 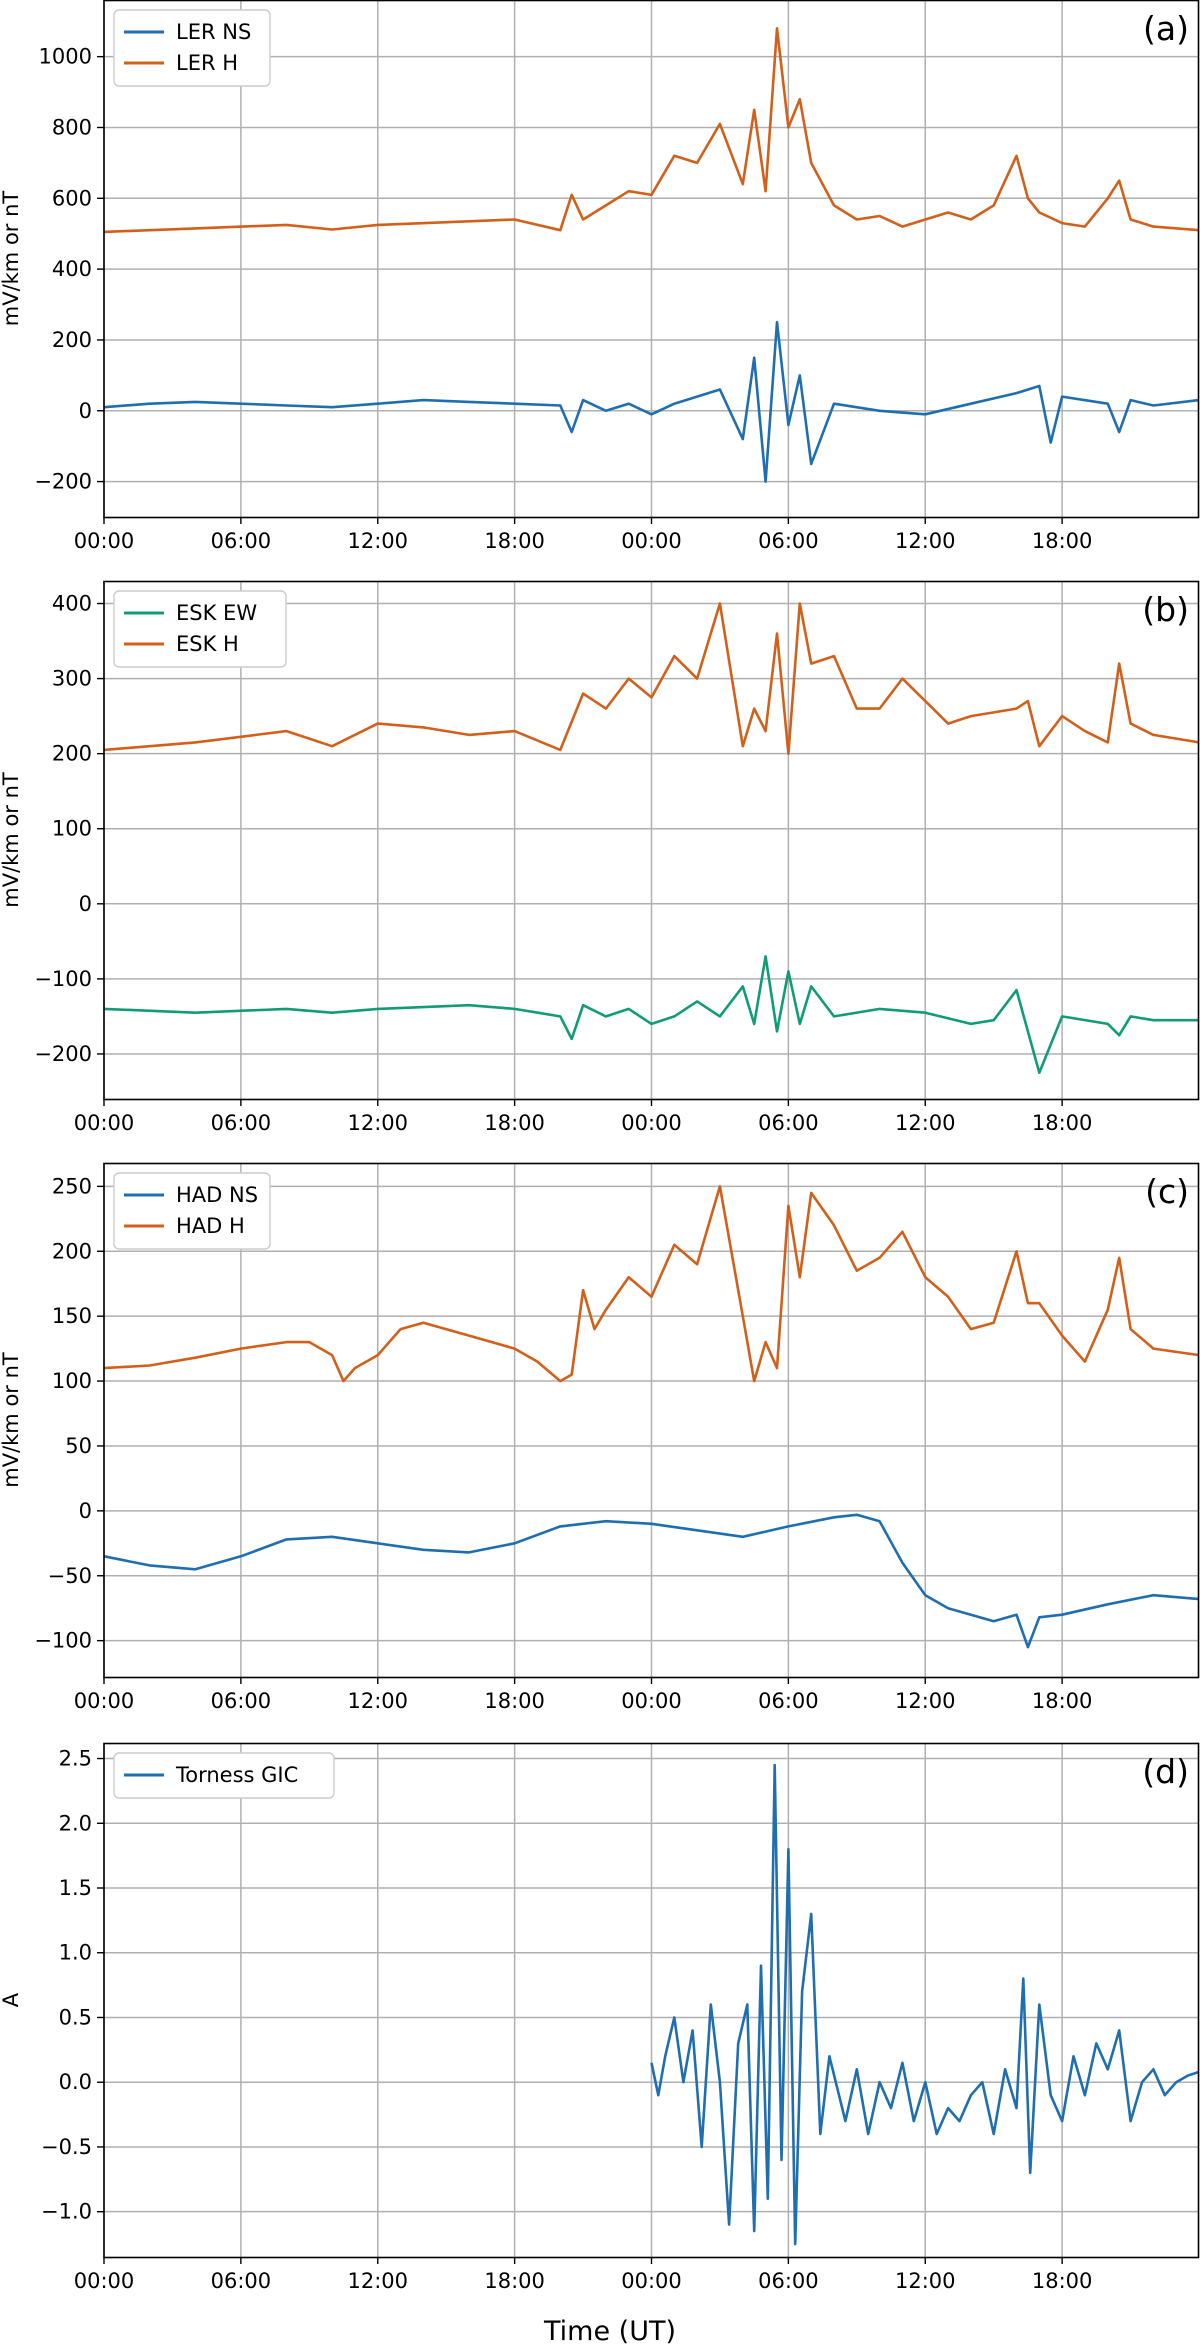 I want to click on panel-label: (a), so click(x=1166, y=28).